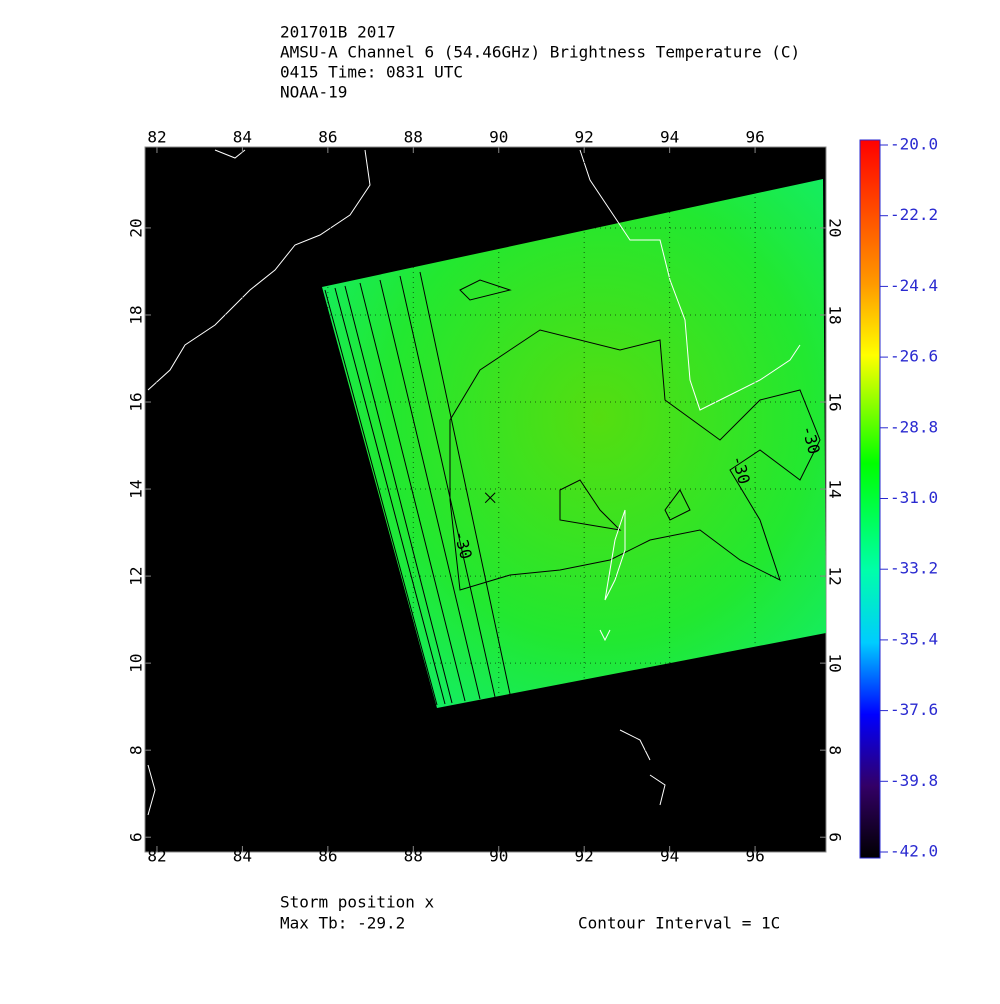 This screenshot has height=1004, width=1000. I want to click on colorbar-label: -26.6, so click(914, 356).